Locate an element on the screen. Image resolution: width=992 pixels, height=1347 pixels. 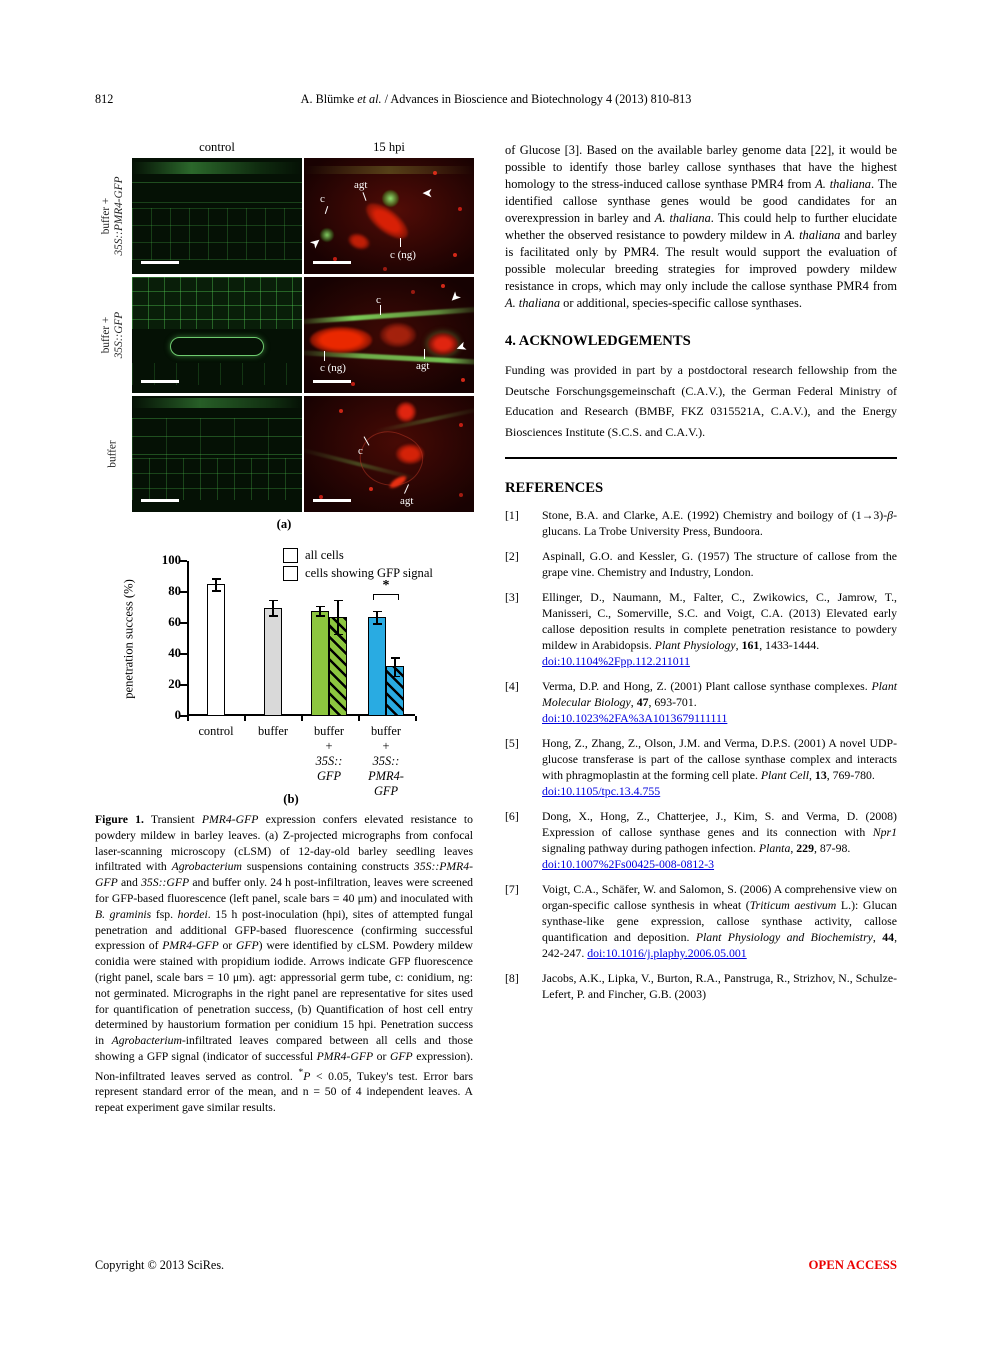
plot-area is located at coordinates (301, 638).